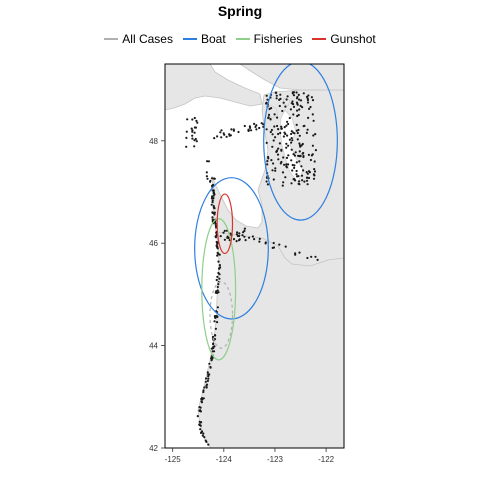 Image resolution: width=480 pixels, height=480 pixels. What do you see at coordinates (225, 224) in the screenshot?
I see `ellipse-gunshot` at bounding box center [225, 224].